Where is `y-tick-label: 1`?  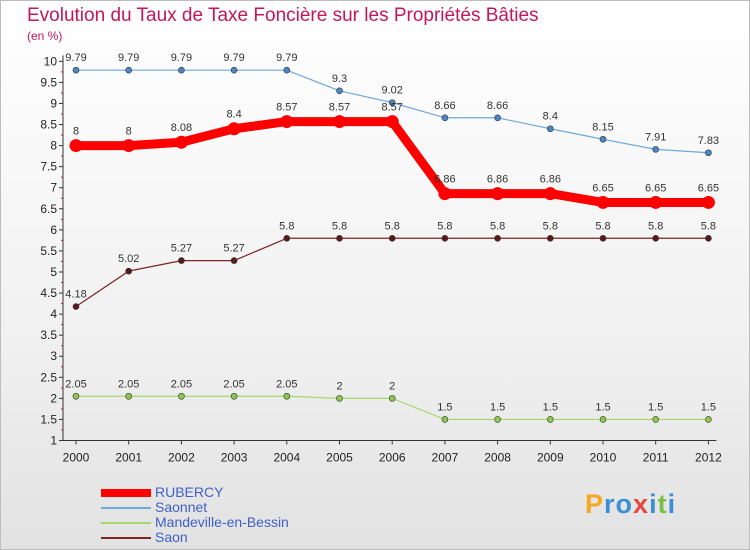 y-tick-label: 1 is located at coordinates (53, 441).